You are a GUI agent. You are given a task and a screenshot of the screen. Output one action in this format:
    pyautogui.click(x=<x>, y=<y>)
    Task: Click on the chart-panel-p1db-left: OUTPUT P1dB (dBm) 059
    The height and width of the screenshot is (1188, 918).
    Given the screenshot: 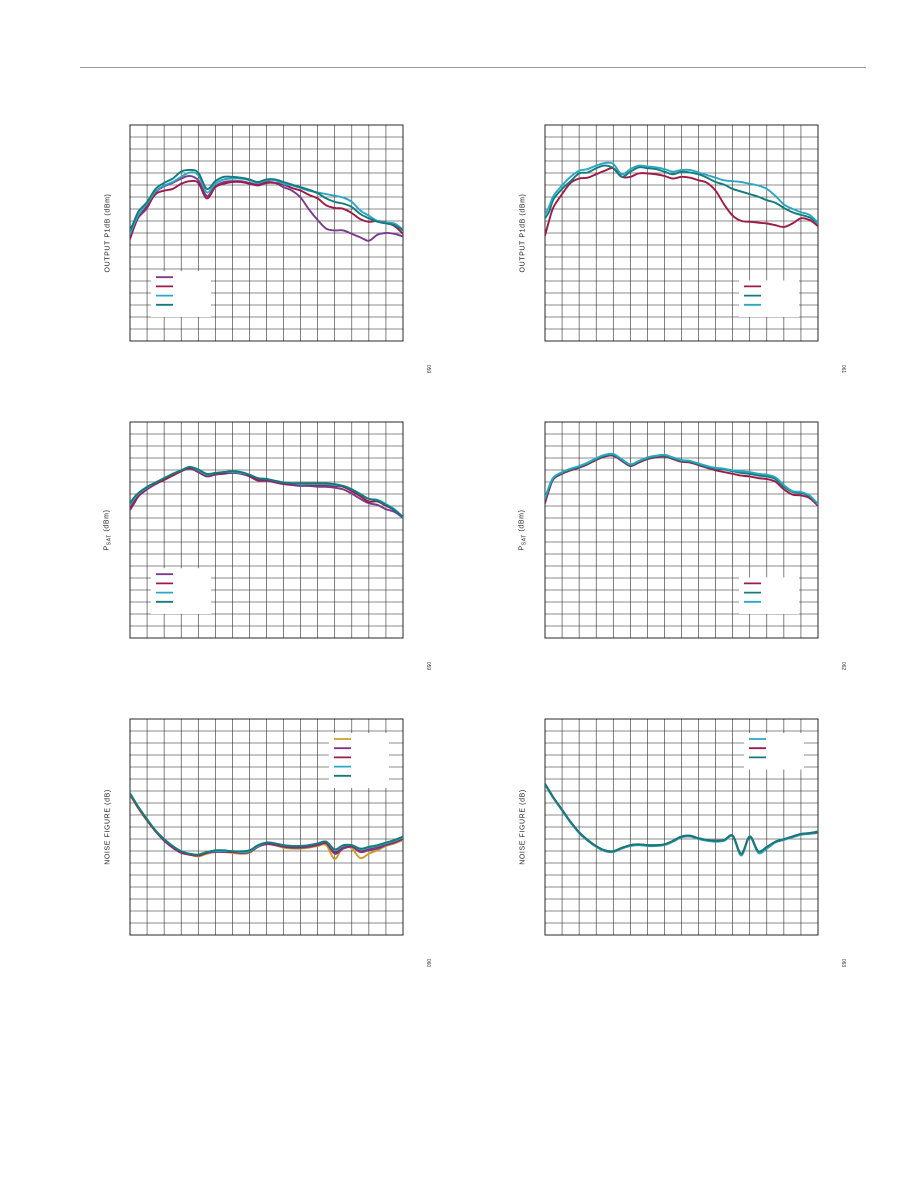 What is the action you would take?
    pyautogui.click(x=270, y=247)
    